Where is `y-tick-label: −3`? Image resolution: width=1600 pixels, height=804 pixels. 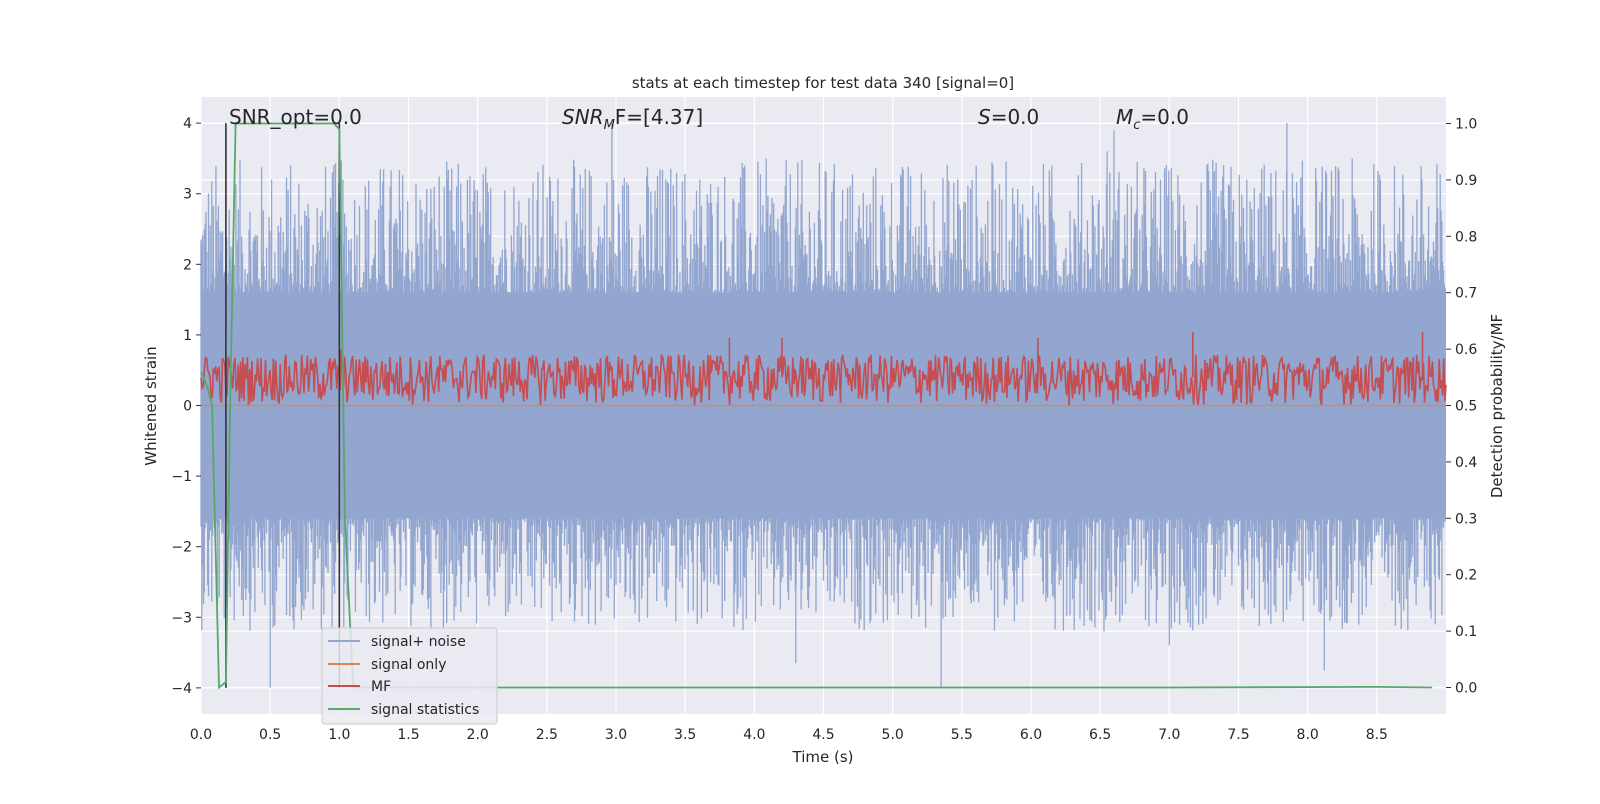
y-tick-label: −3 is located at coordinates (181, 618).